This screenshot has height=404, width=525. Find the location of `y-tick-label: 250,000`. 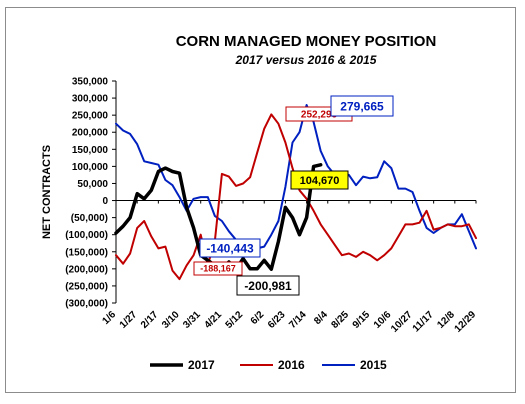

y-tick-label: 250,000 is located at coordinates (90, 116).